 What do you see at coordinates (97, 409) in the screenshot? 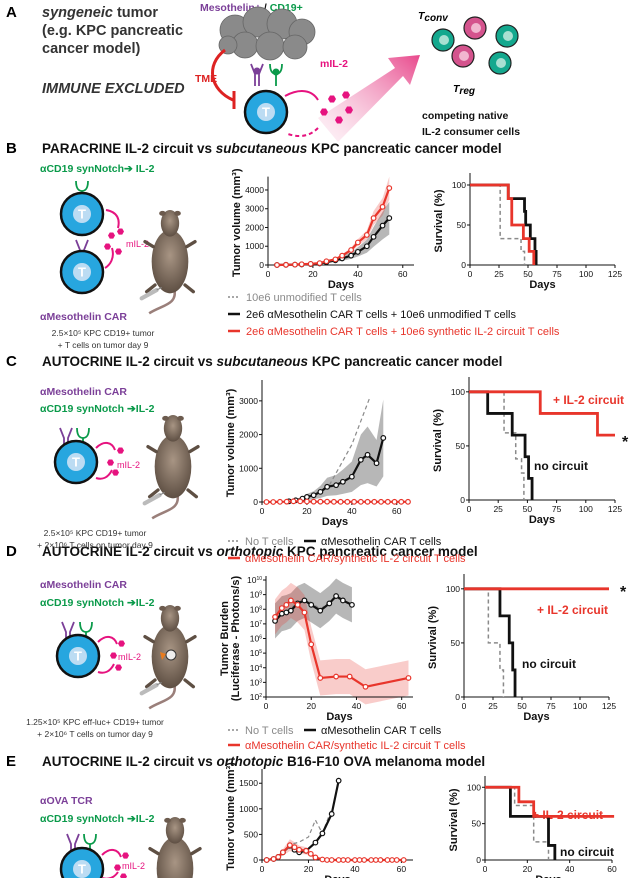
I see `synnotch-label: αCD19 synNotch ➔IL-2` at bounding box center [97, 409].